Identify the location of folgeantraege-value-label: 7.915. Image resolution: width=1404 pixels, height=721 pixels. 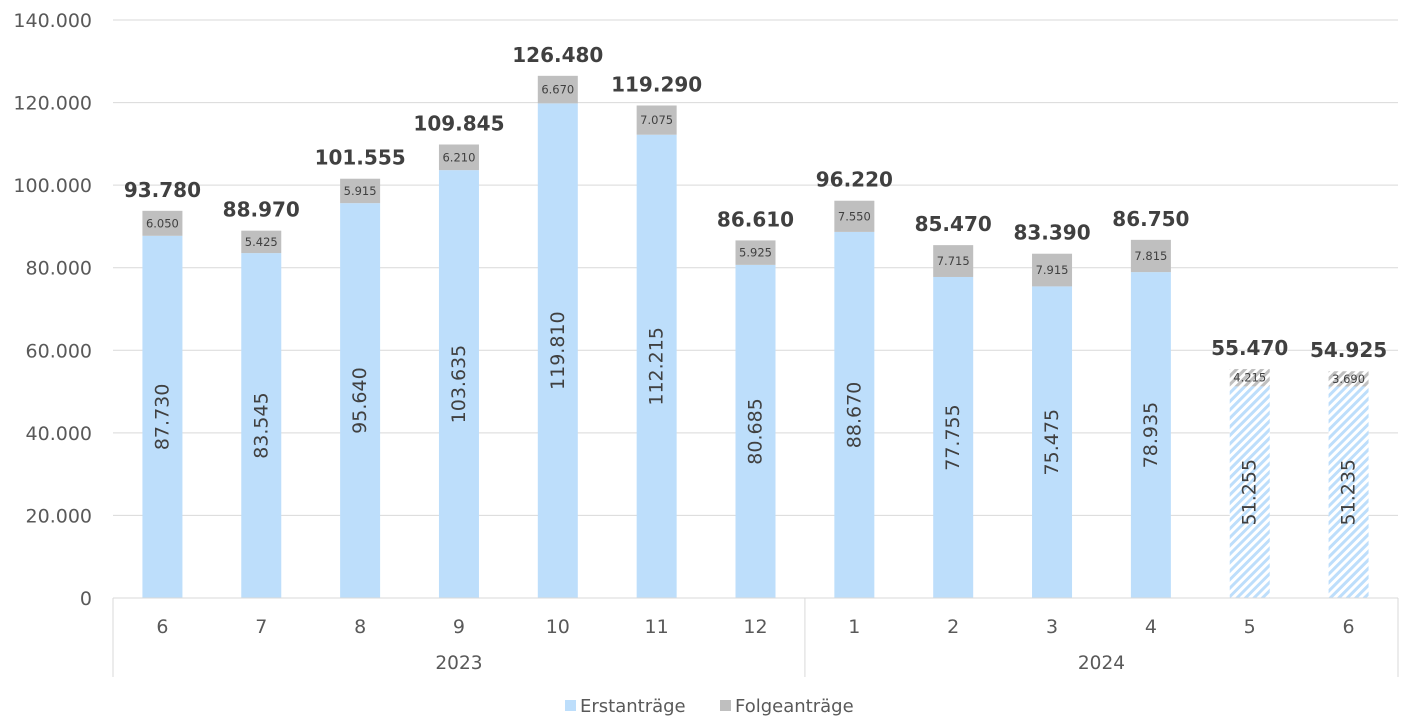
(1052, 270).